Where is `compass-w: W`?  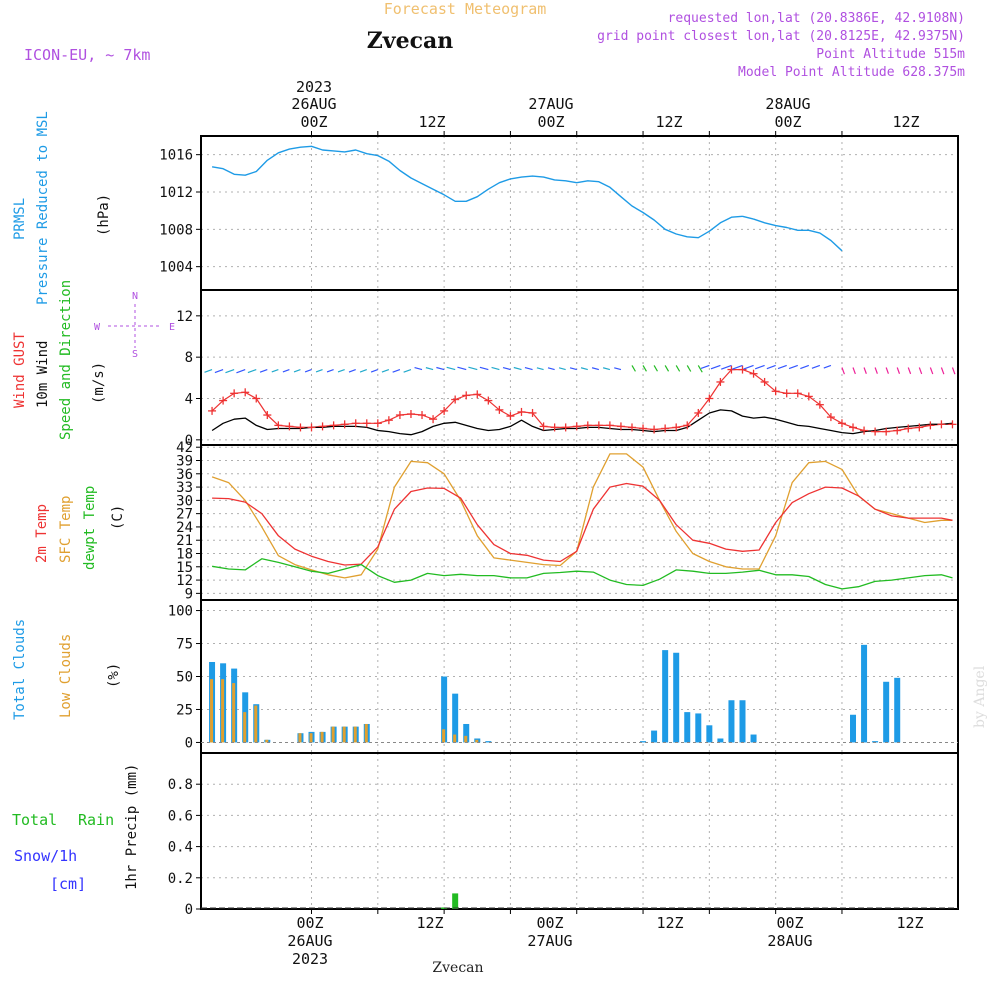
compass-w: W is located at coordinates (97, 327).